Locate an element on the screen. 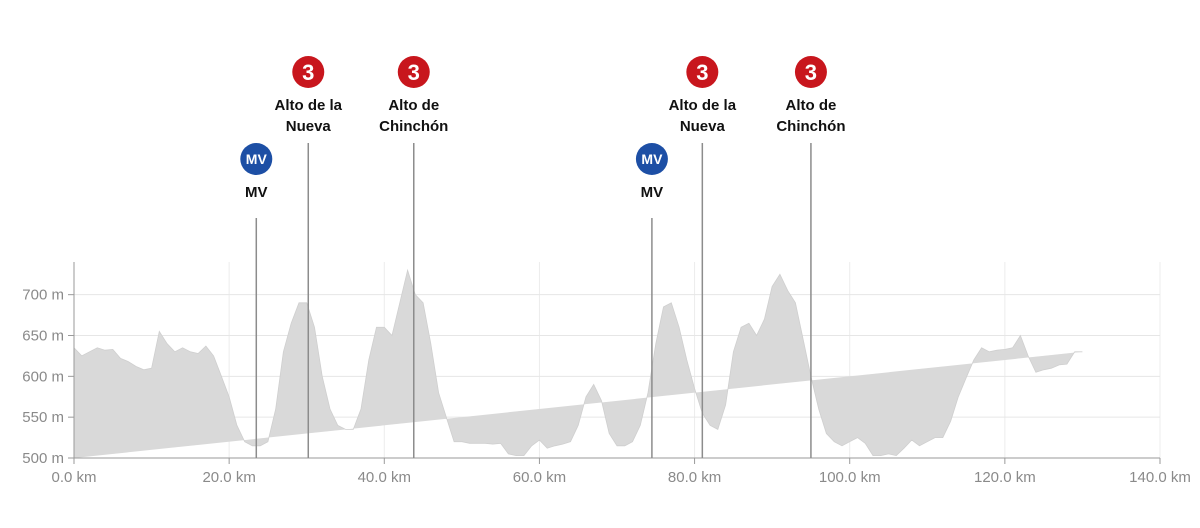 This screenshot has height=528, width=1200. x-tick-label: 20.0 km is located at coordinates (228, 477).